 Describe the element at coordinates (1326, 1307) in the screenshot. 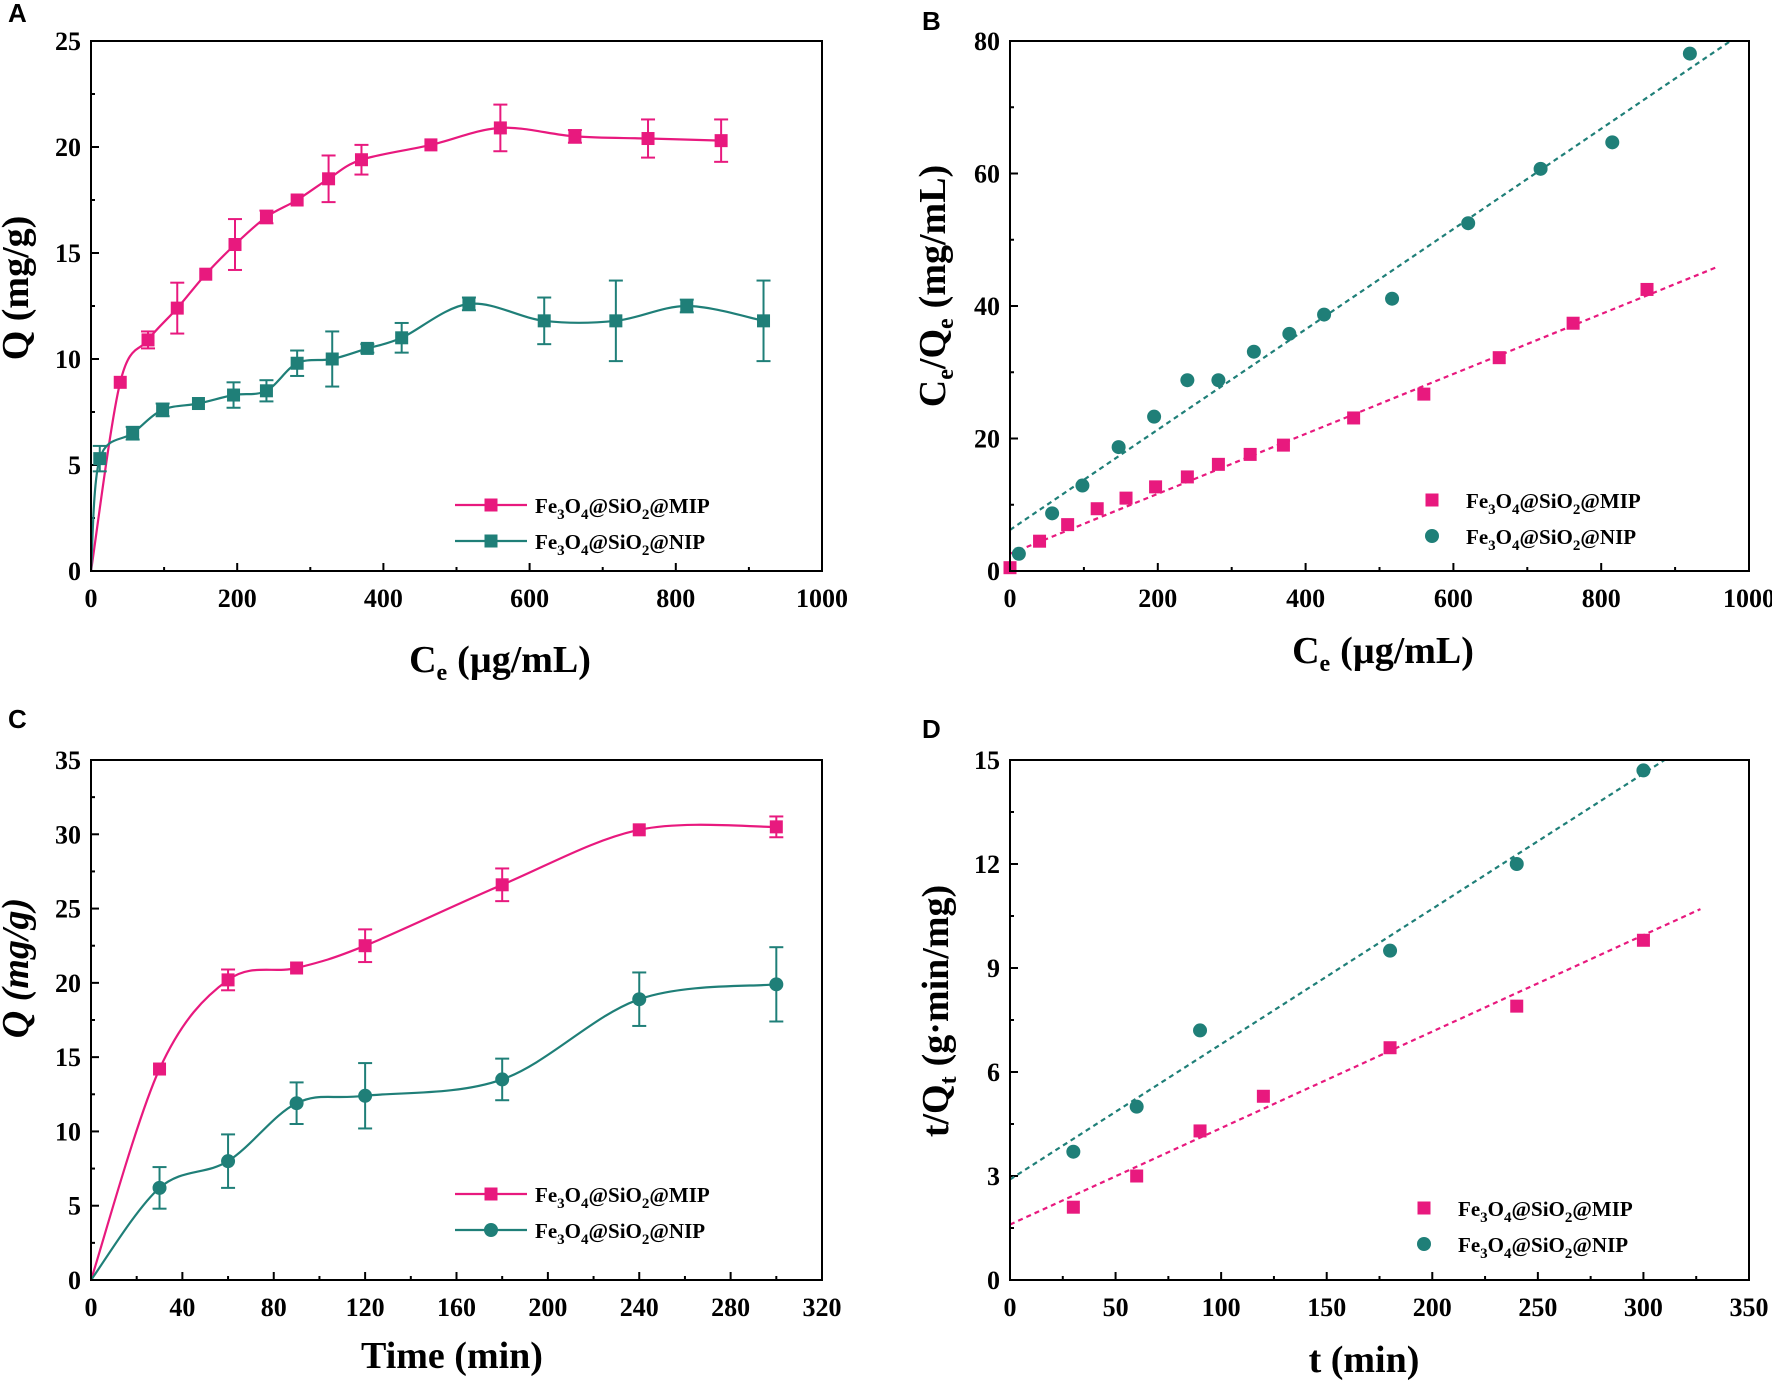

I see `panel-d-x-tick-label: 150` at that location.